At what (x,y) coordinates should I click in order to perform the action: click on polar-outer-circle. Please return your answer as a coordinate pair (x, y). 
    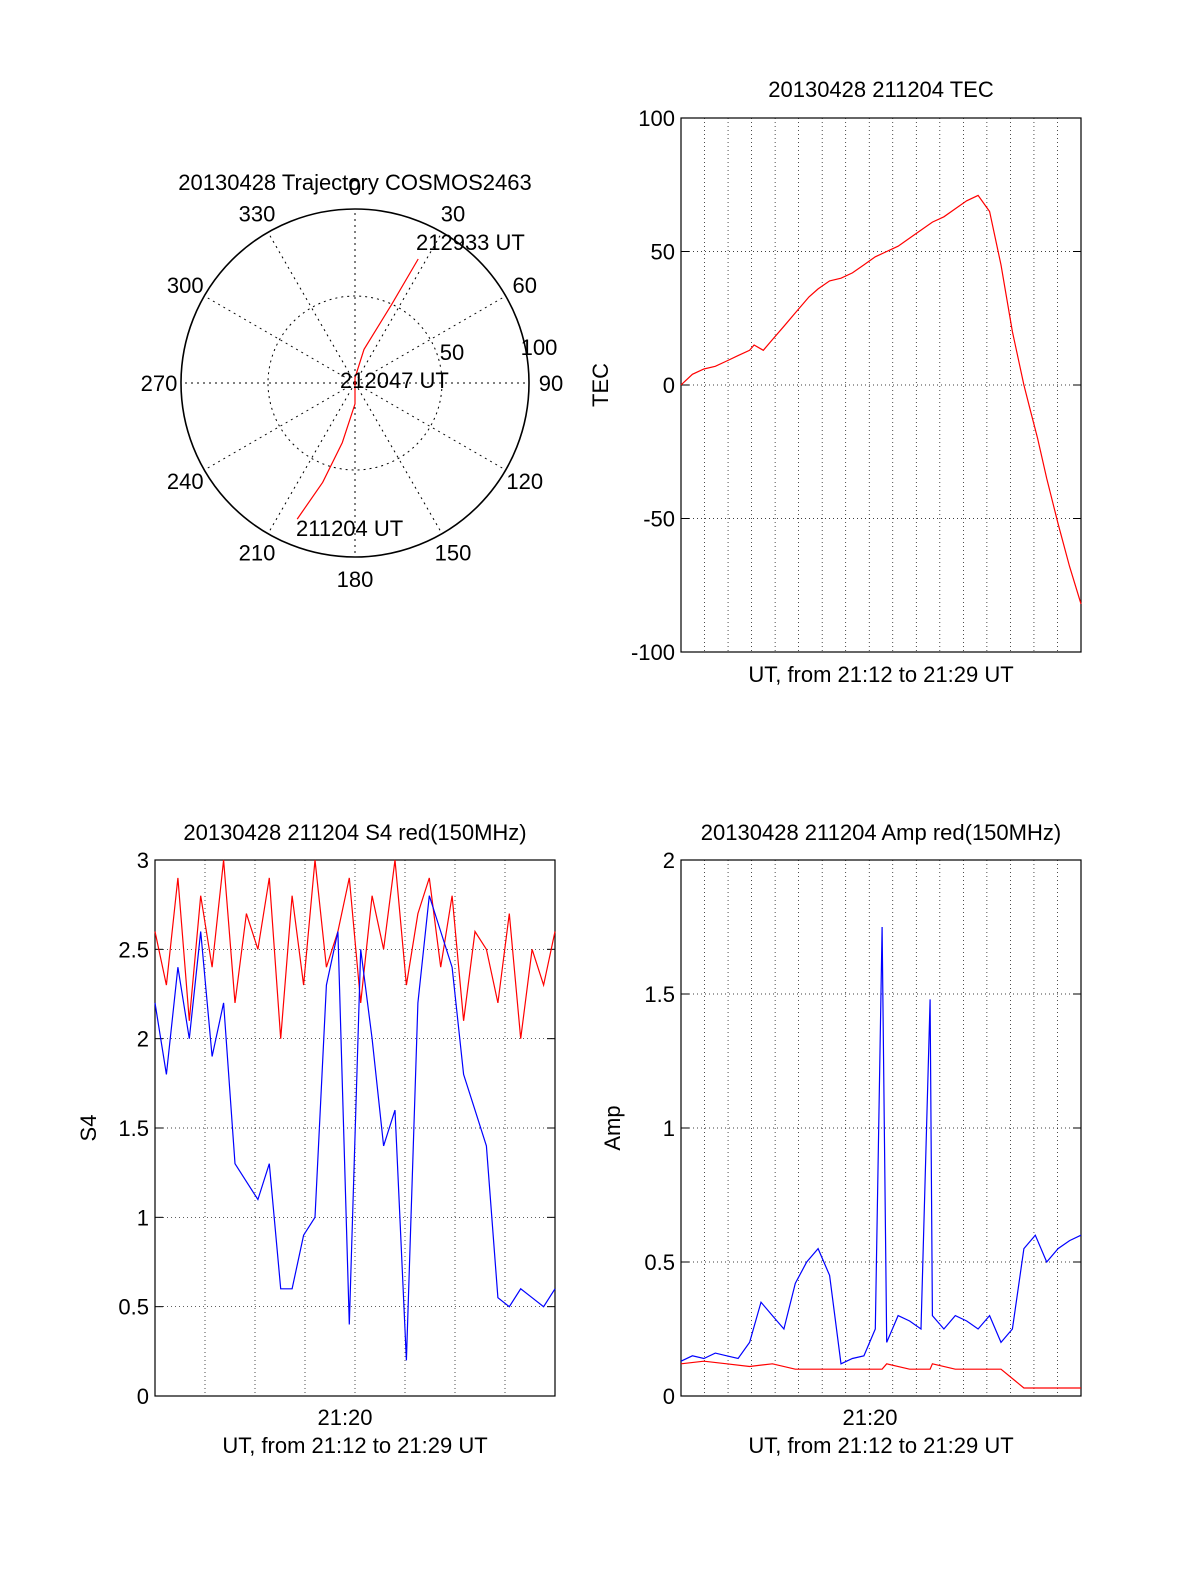
    Looking at the image, I should click on (355, 383).